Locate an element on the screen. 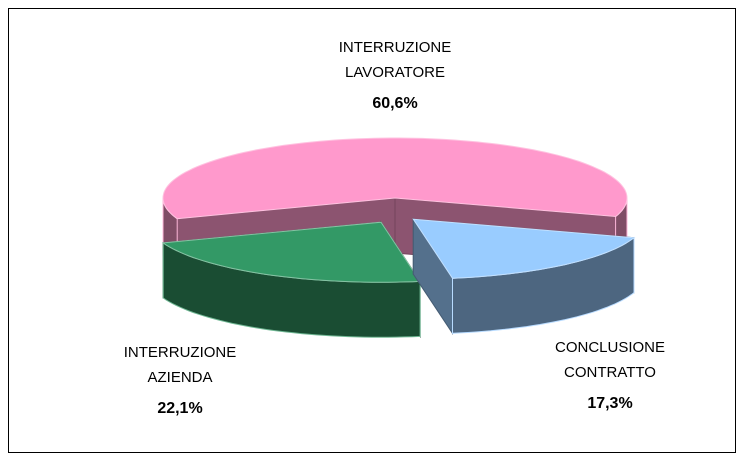  slice-value-label: 60,6% is located at coordinates (394, 103).